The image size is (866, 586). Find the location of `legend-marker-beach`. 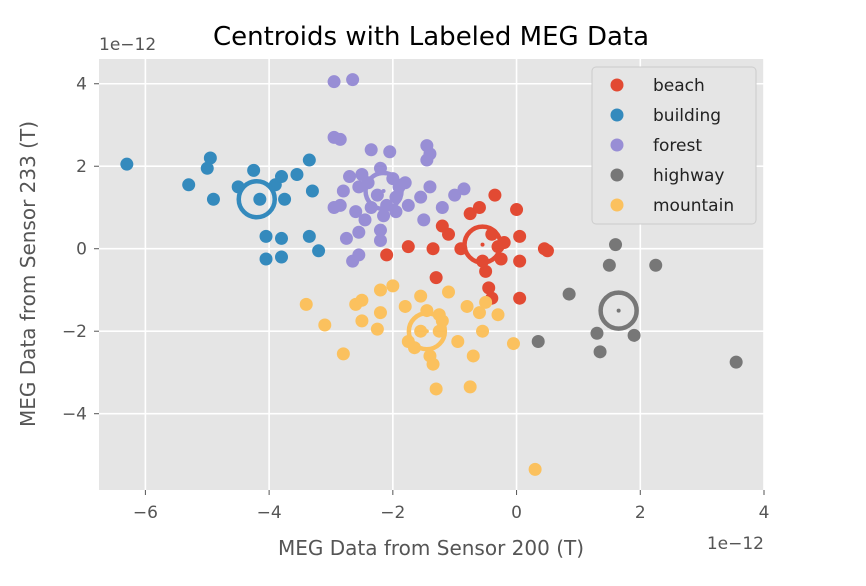

legend-marker-beach is located at coordinates (617, 85).